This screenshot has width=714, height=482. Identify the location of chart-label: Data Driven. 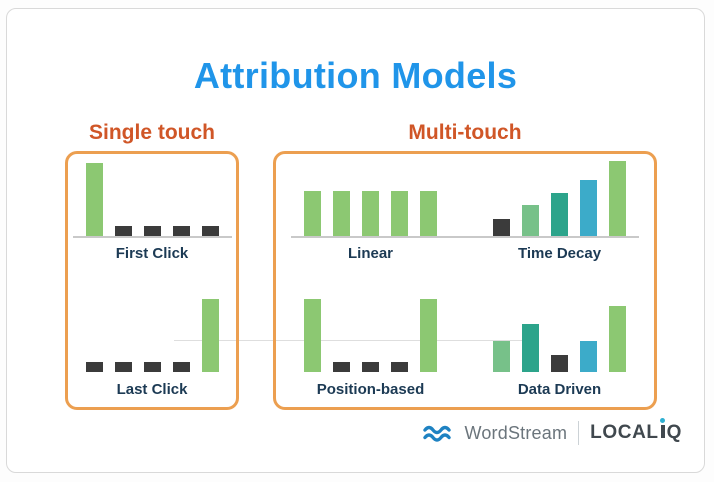
(559, 389).